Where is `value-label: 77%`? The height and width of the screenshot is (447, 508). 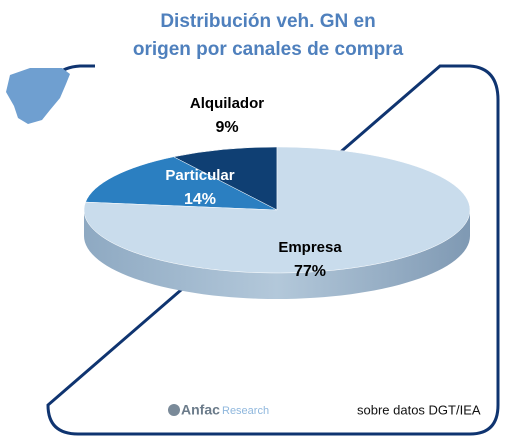
value-label: 77% is located at coordinates (310, 271).